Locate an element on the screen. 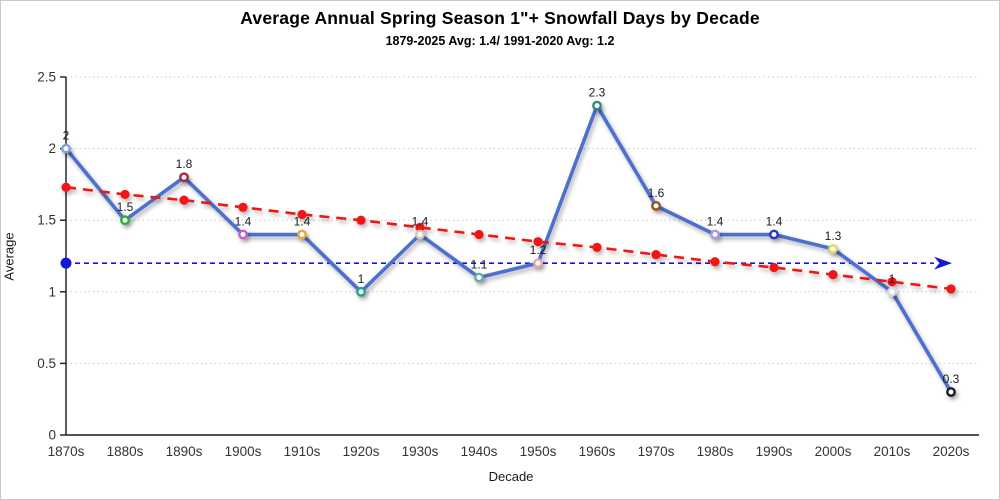 The height and width of the screenshot is (500, 1000). data-point-label: 1.1 is located at coordinates (479, 264).